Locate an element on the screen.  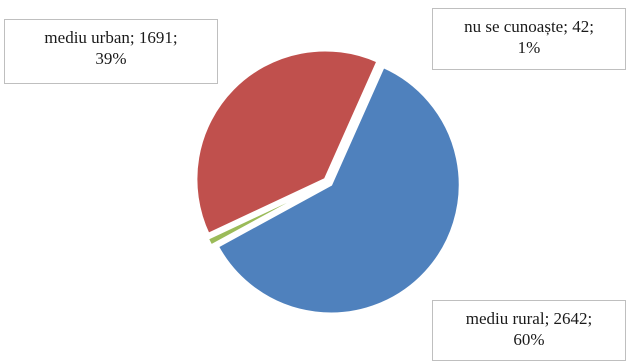
data-label-nu-se-cunoaste: nu se cunoaște; 42; 1% is located at coordinates (529, 39).